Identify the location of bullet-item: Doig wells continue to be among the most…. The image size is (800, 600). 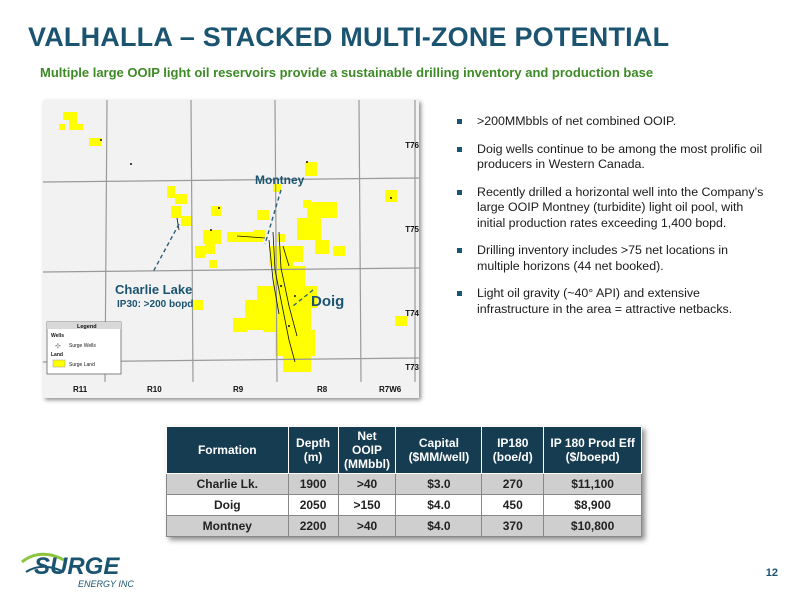
(610, 157).